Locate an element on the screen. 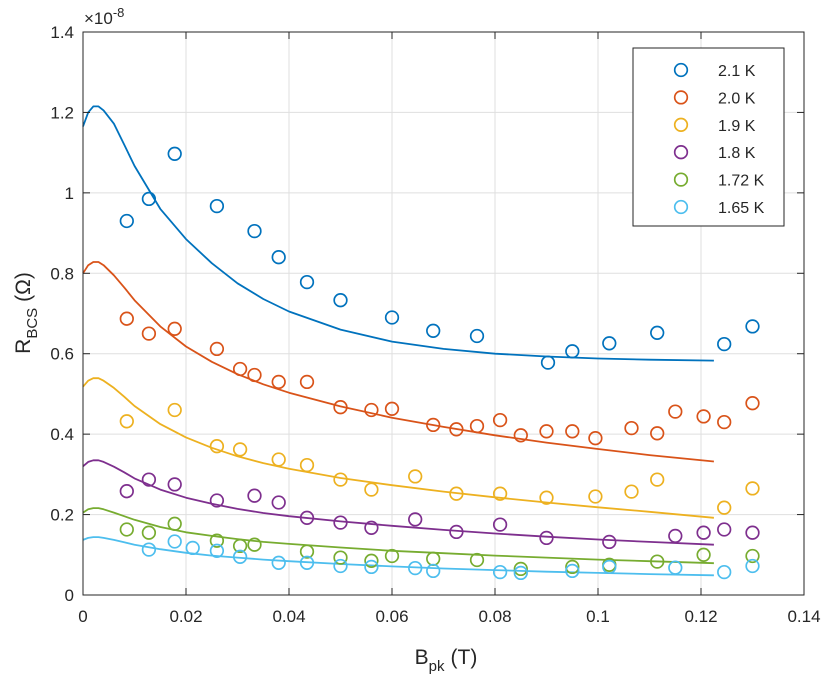 The image size is (830, 682). y-tick-label: 0.2 is located at coordinates (62, 515).